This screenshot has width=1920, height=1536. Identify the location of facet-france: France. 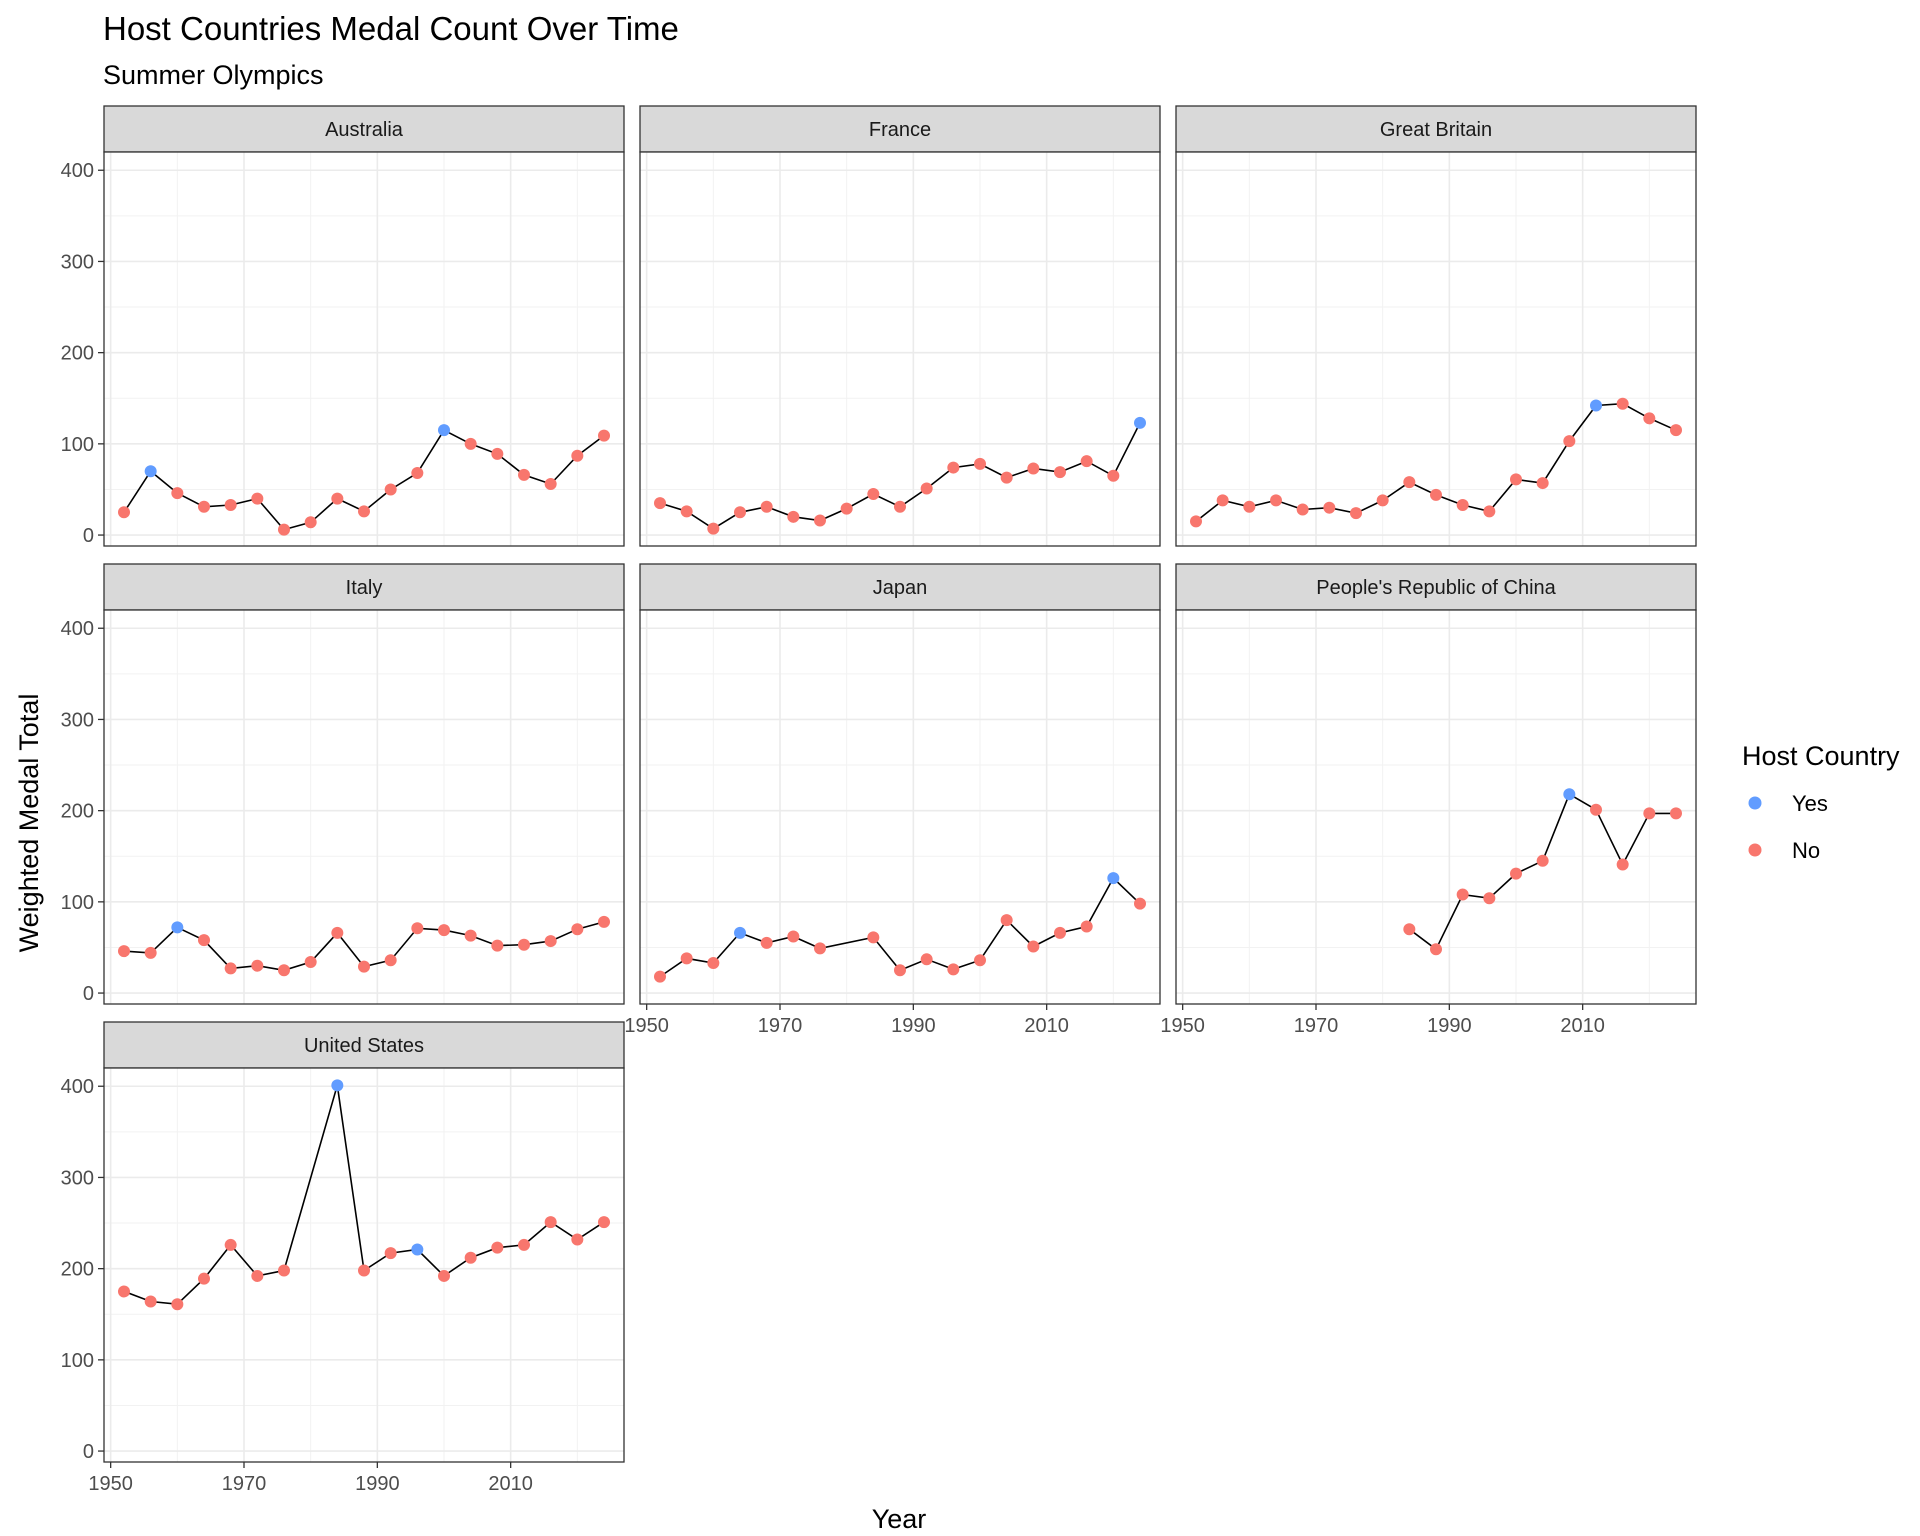
(900, 326).